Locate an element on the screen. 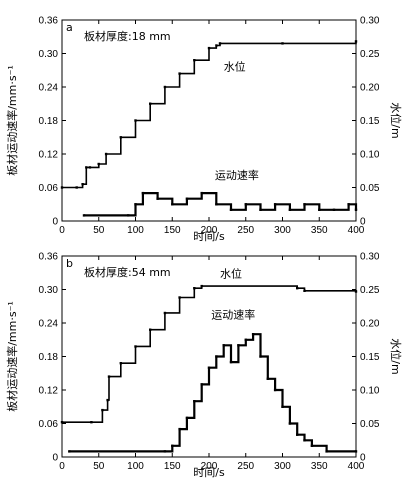 The height and width of the screenshot is (495, 405). x-axis-label: 时间/s is located at coordinates (209, 236).